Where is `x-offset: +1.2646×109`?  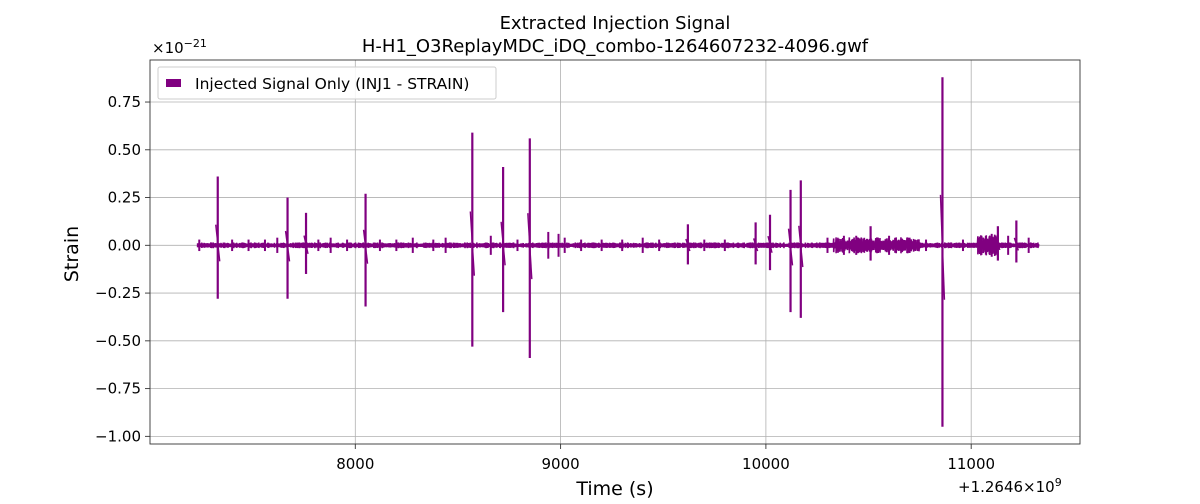
x-offset: +1.2646×109 is located at coordinates (1010, 486).